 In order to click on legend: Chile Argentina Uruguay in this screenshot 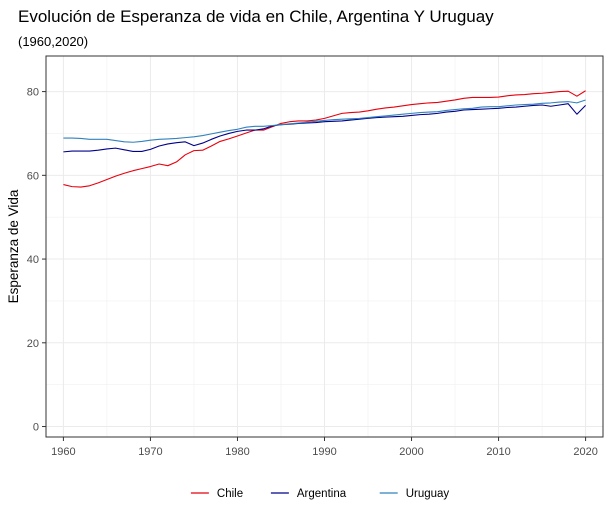, I will do `click(320, 494)`.